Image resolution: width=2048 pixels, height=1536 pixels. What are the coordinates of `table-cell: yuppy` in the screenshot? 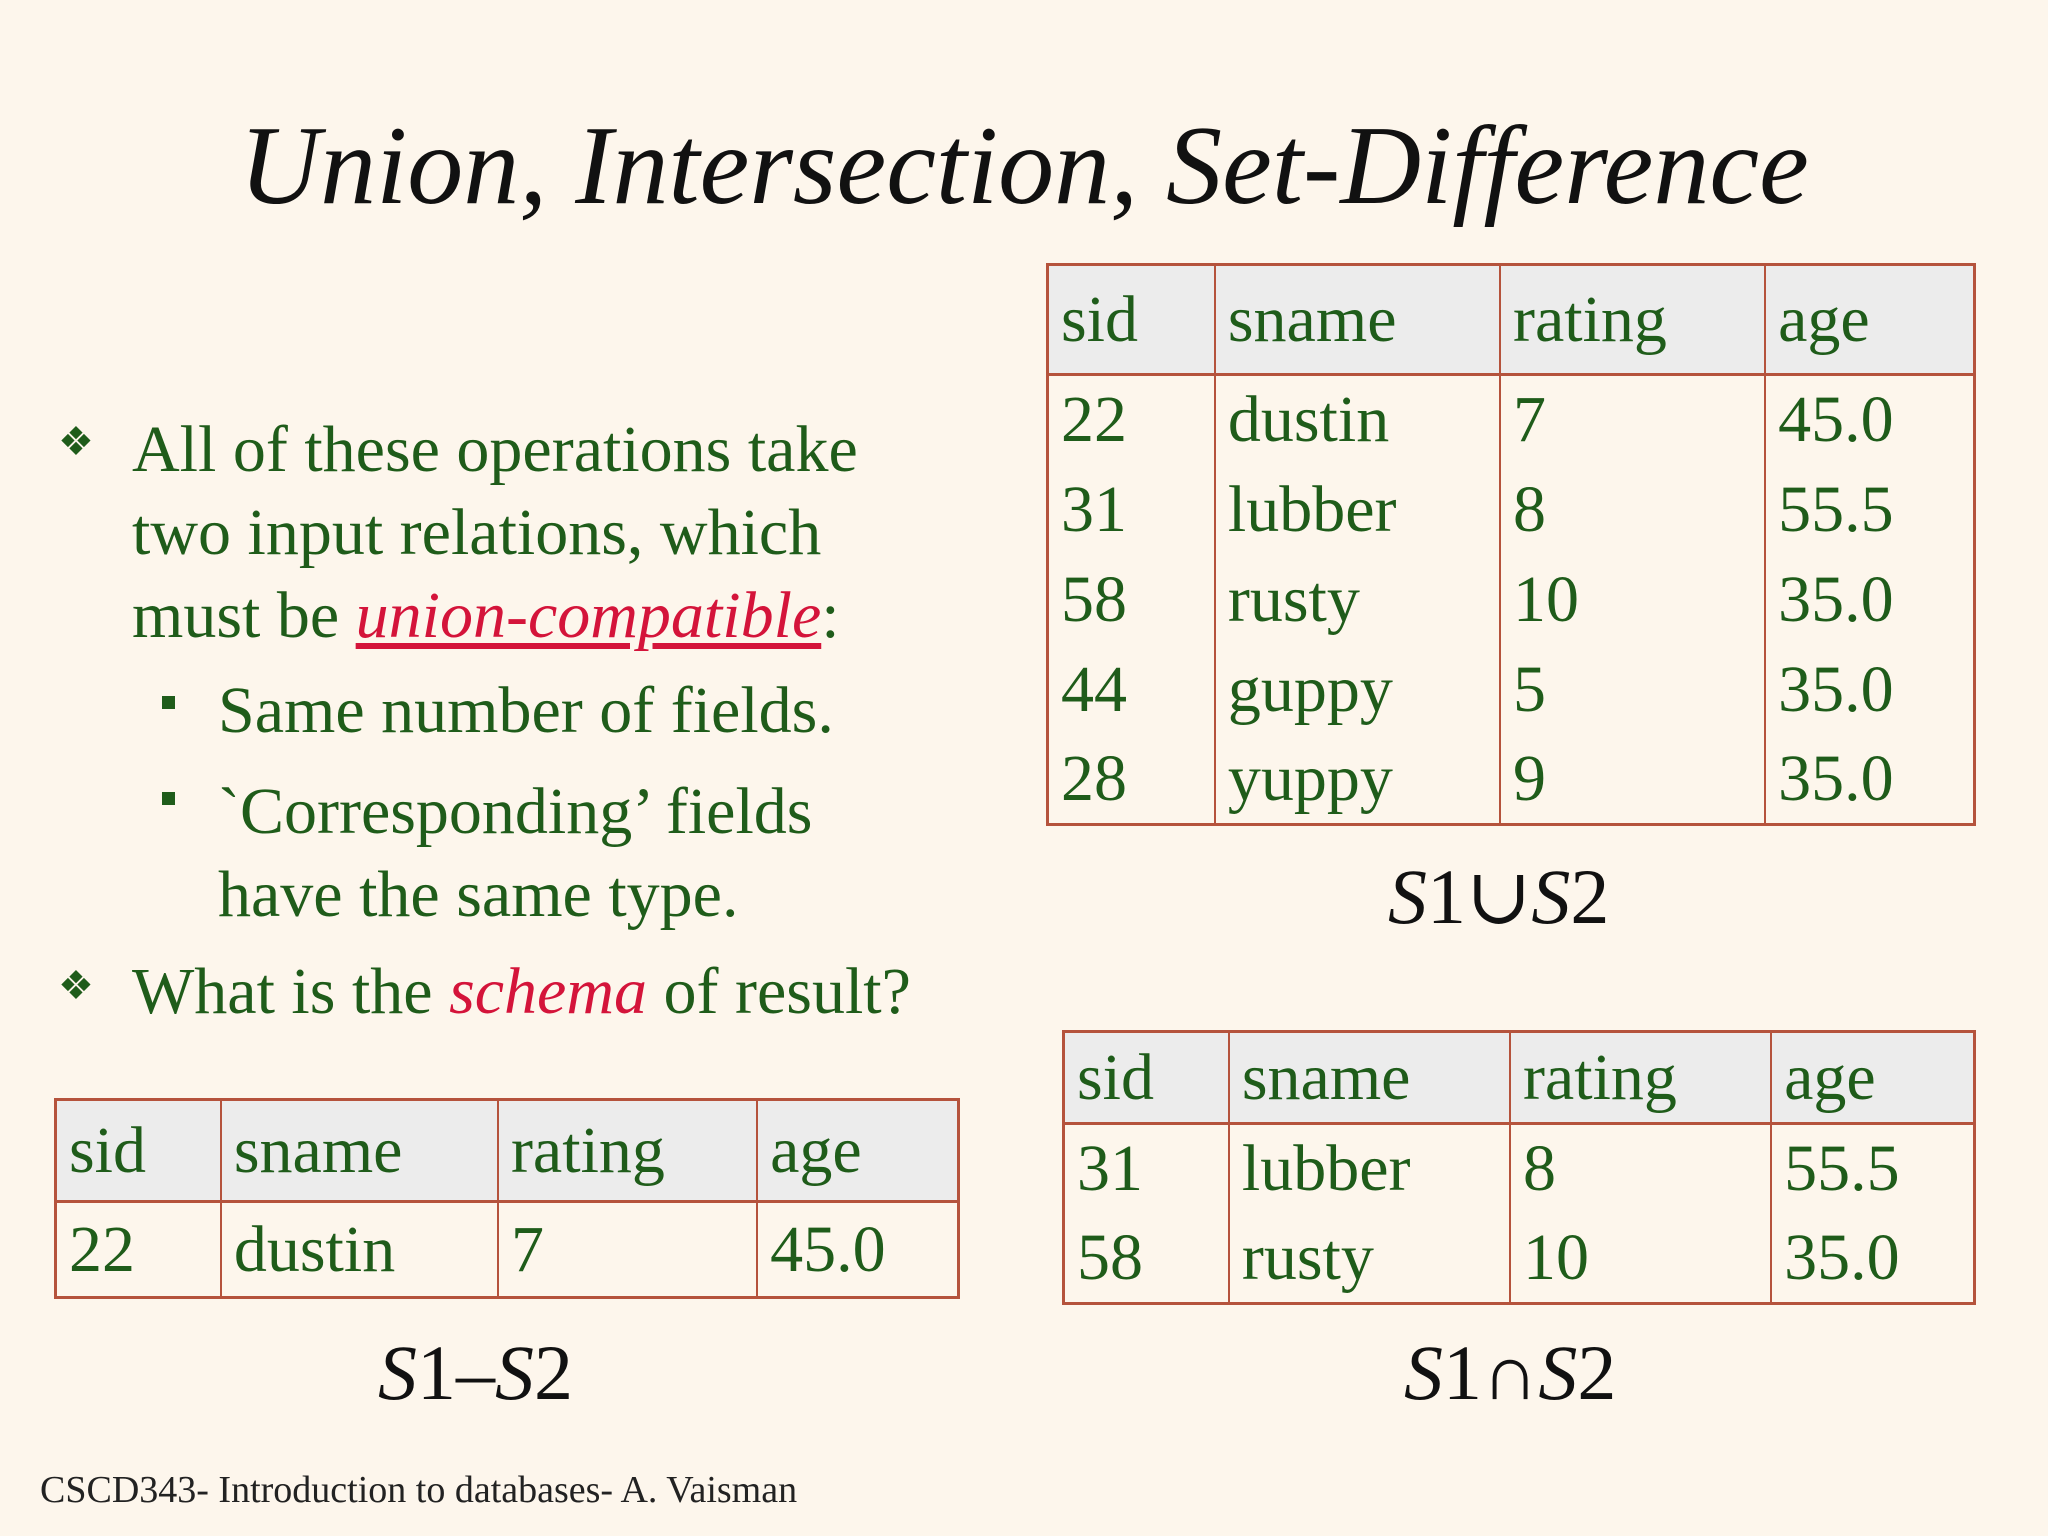 It's located at (1356, 779).